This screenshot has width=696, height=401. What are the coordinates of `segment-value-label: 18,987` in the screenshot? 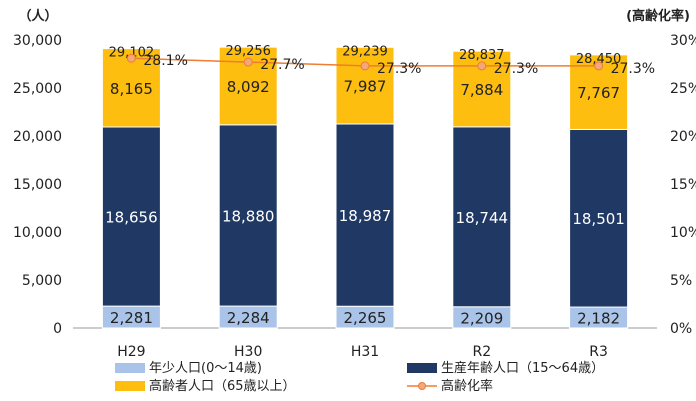 It's located at (365, 216).